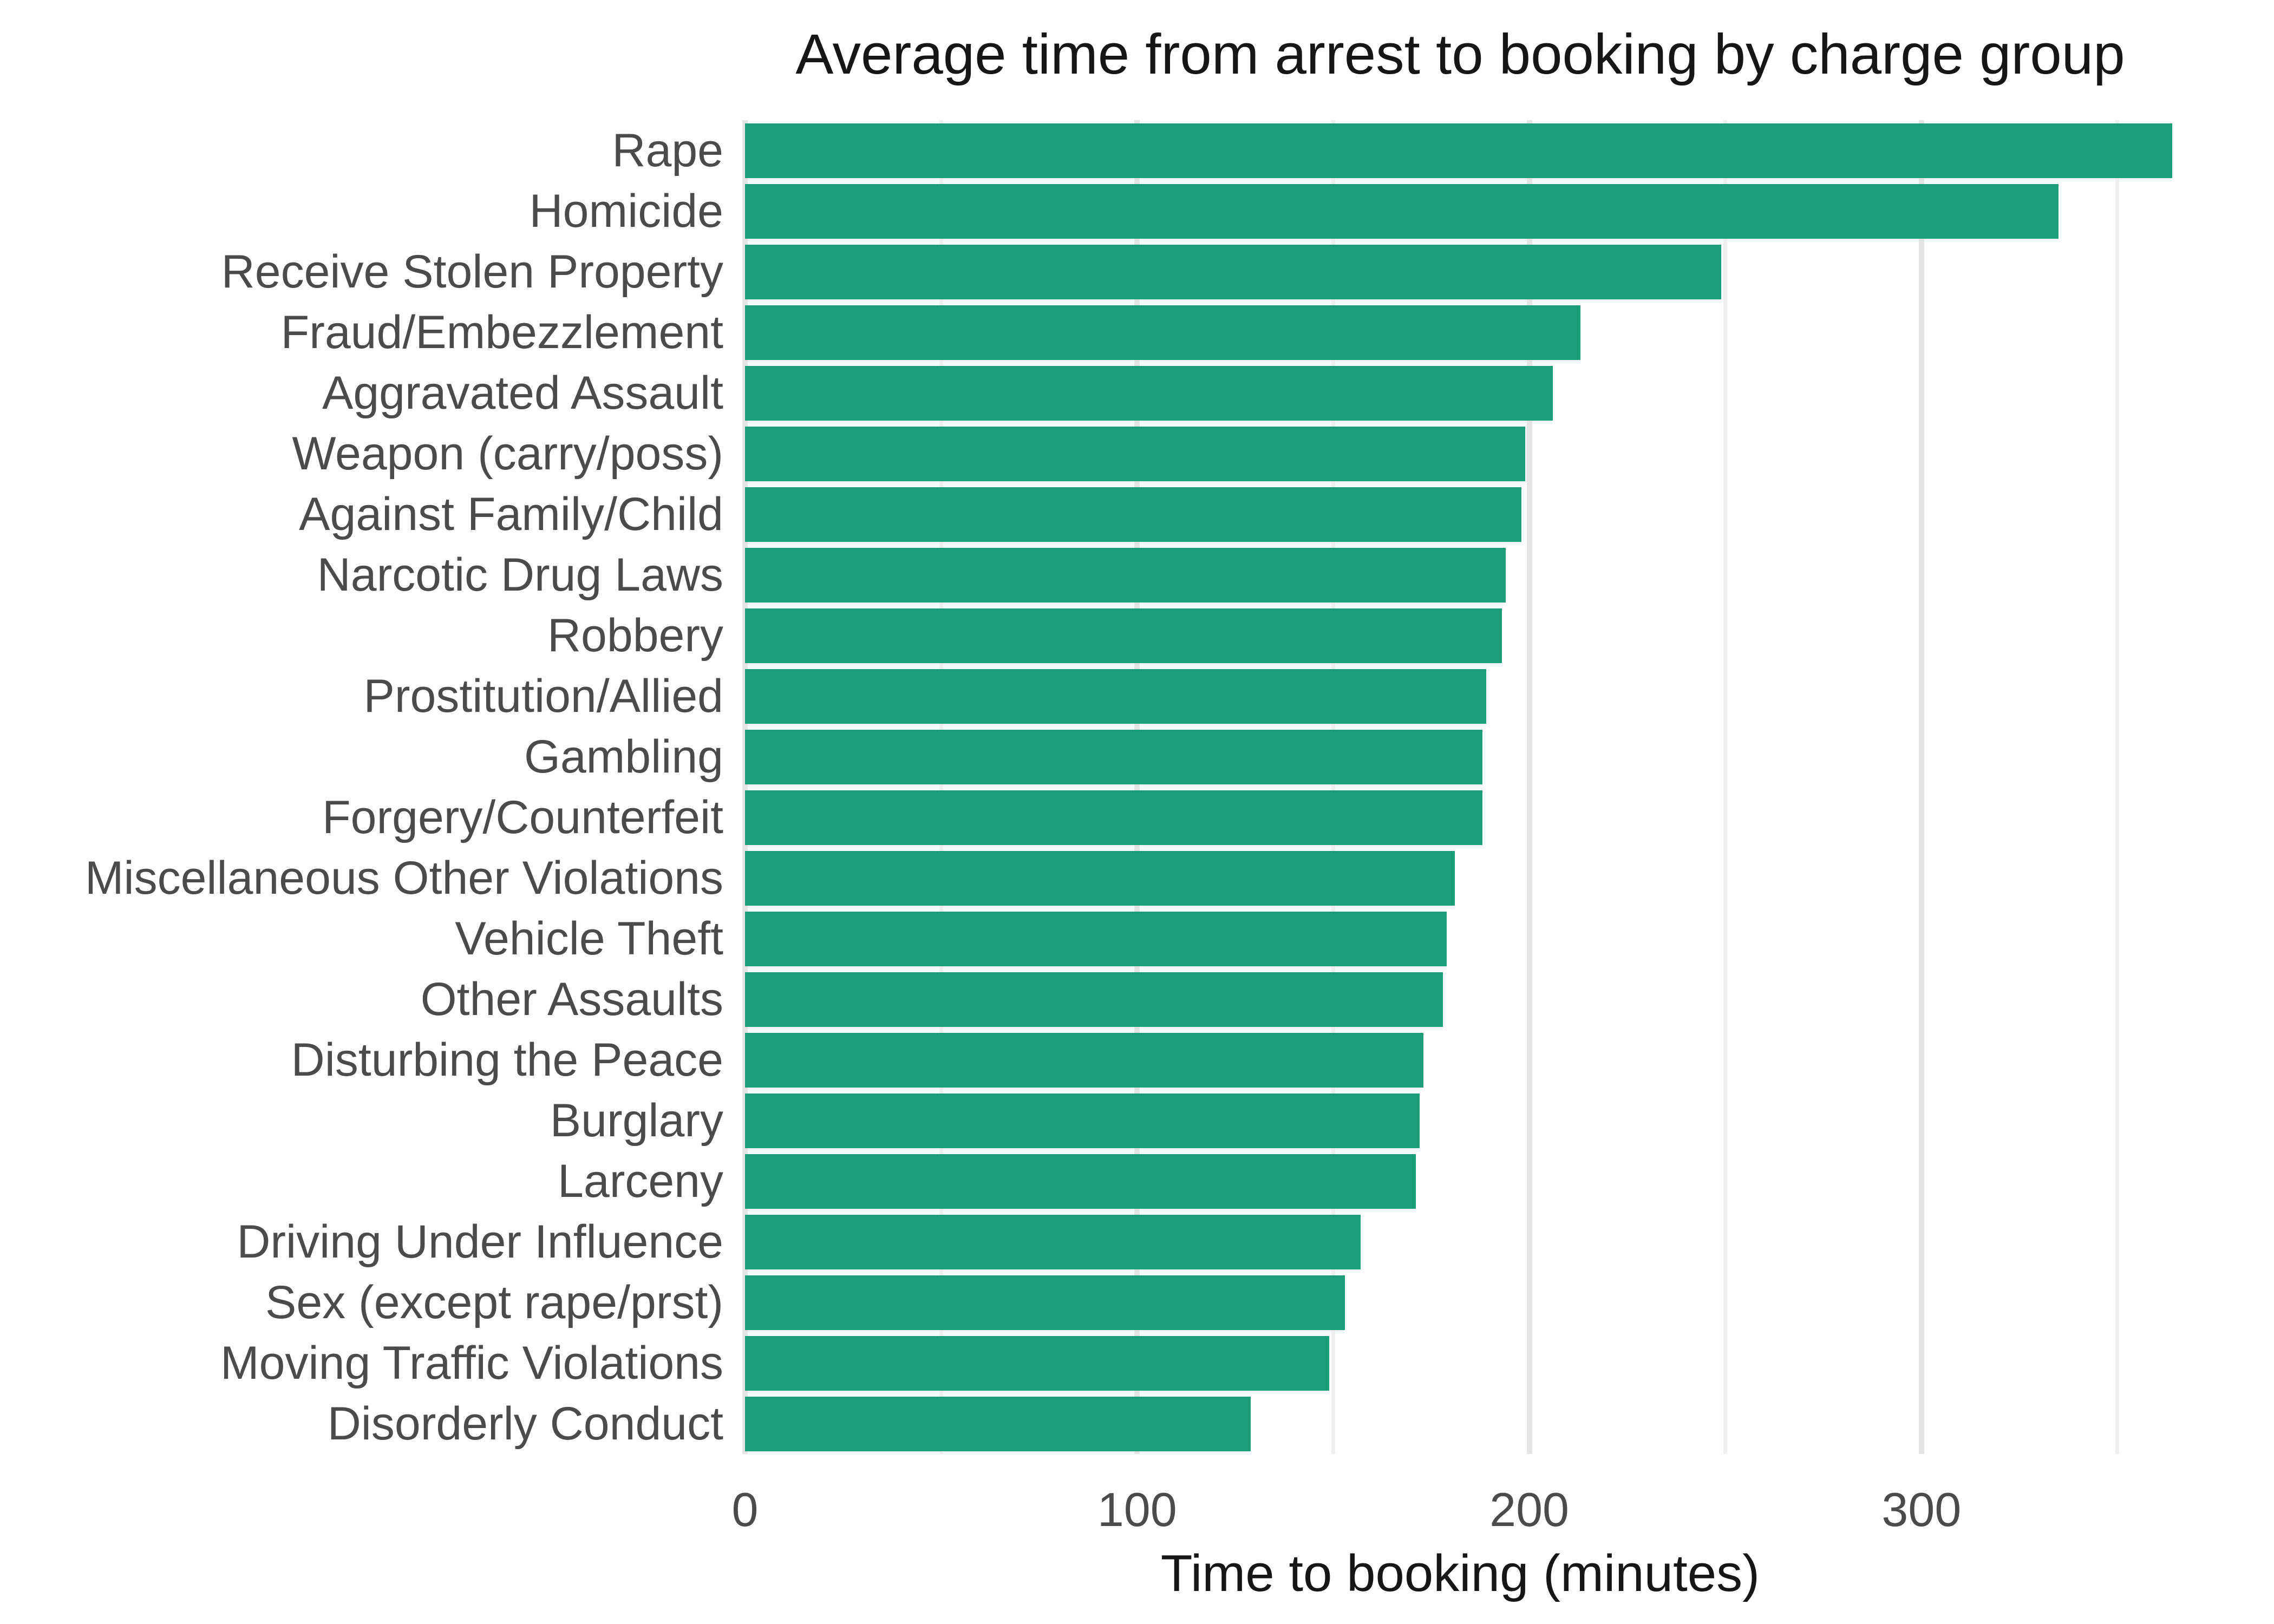 The height and width of the screenshot is (1624, 2274). Describe the element at coordinates (472, 272) in the screenshot. I see `y-axis-label: Receive Stolen Property` at that location.